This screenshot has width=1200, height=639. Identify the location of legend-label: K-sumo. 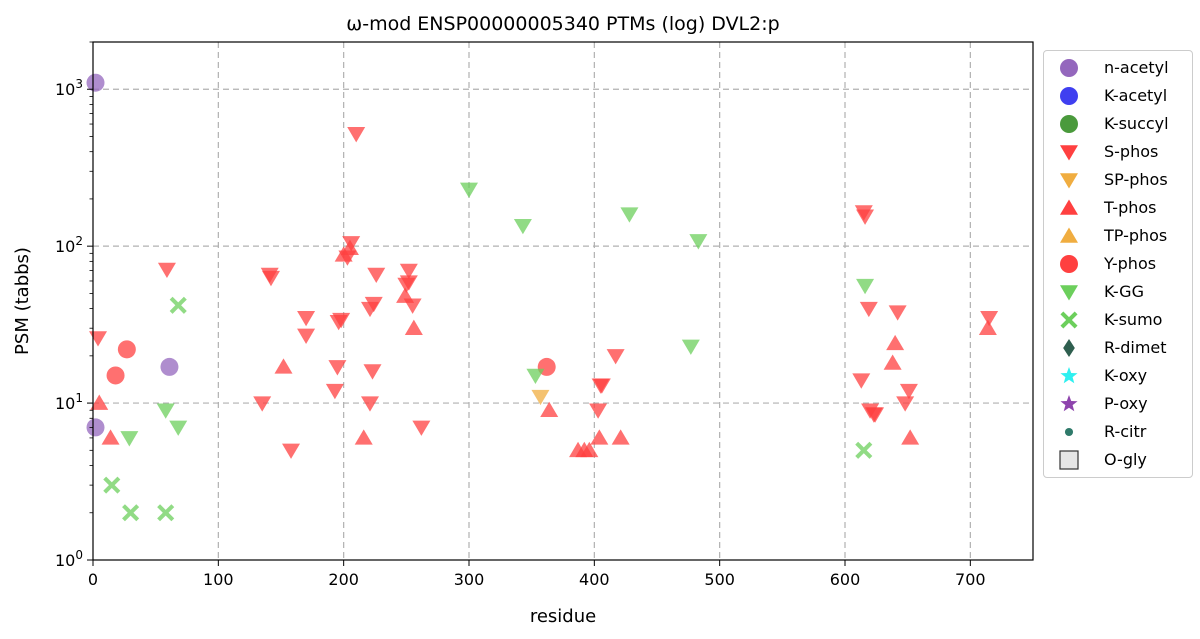
(1133, 319).